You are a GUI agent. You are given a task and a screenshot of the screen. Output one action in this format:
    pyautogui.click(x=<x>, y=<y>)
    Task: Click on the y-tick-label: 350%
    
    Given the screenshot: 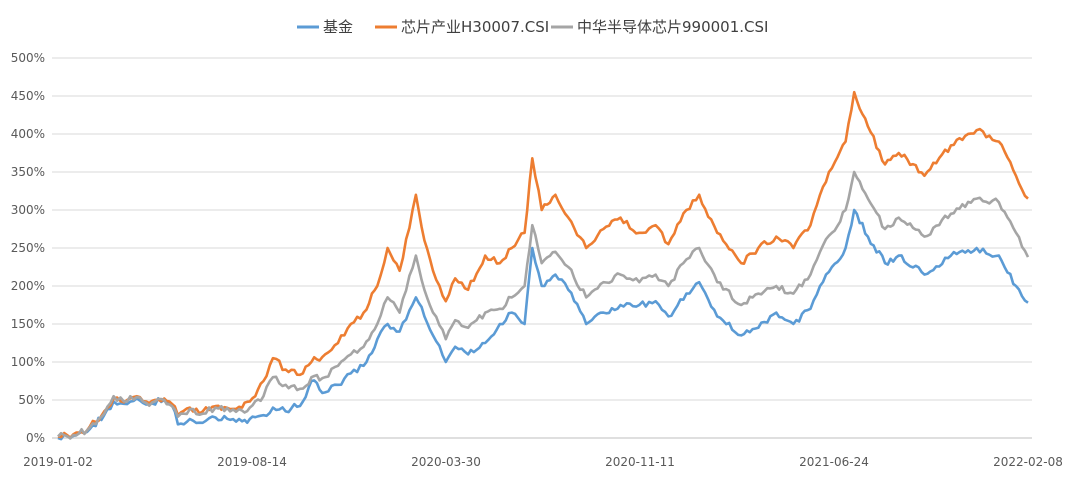 What is the action you would take?
    pyautogui.click(x=28, y=172)
    